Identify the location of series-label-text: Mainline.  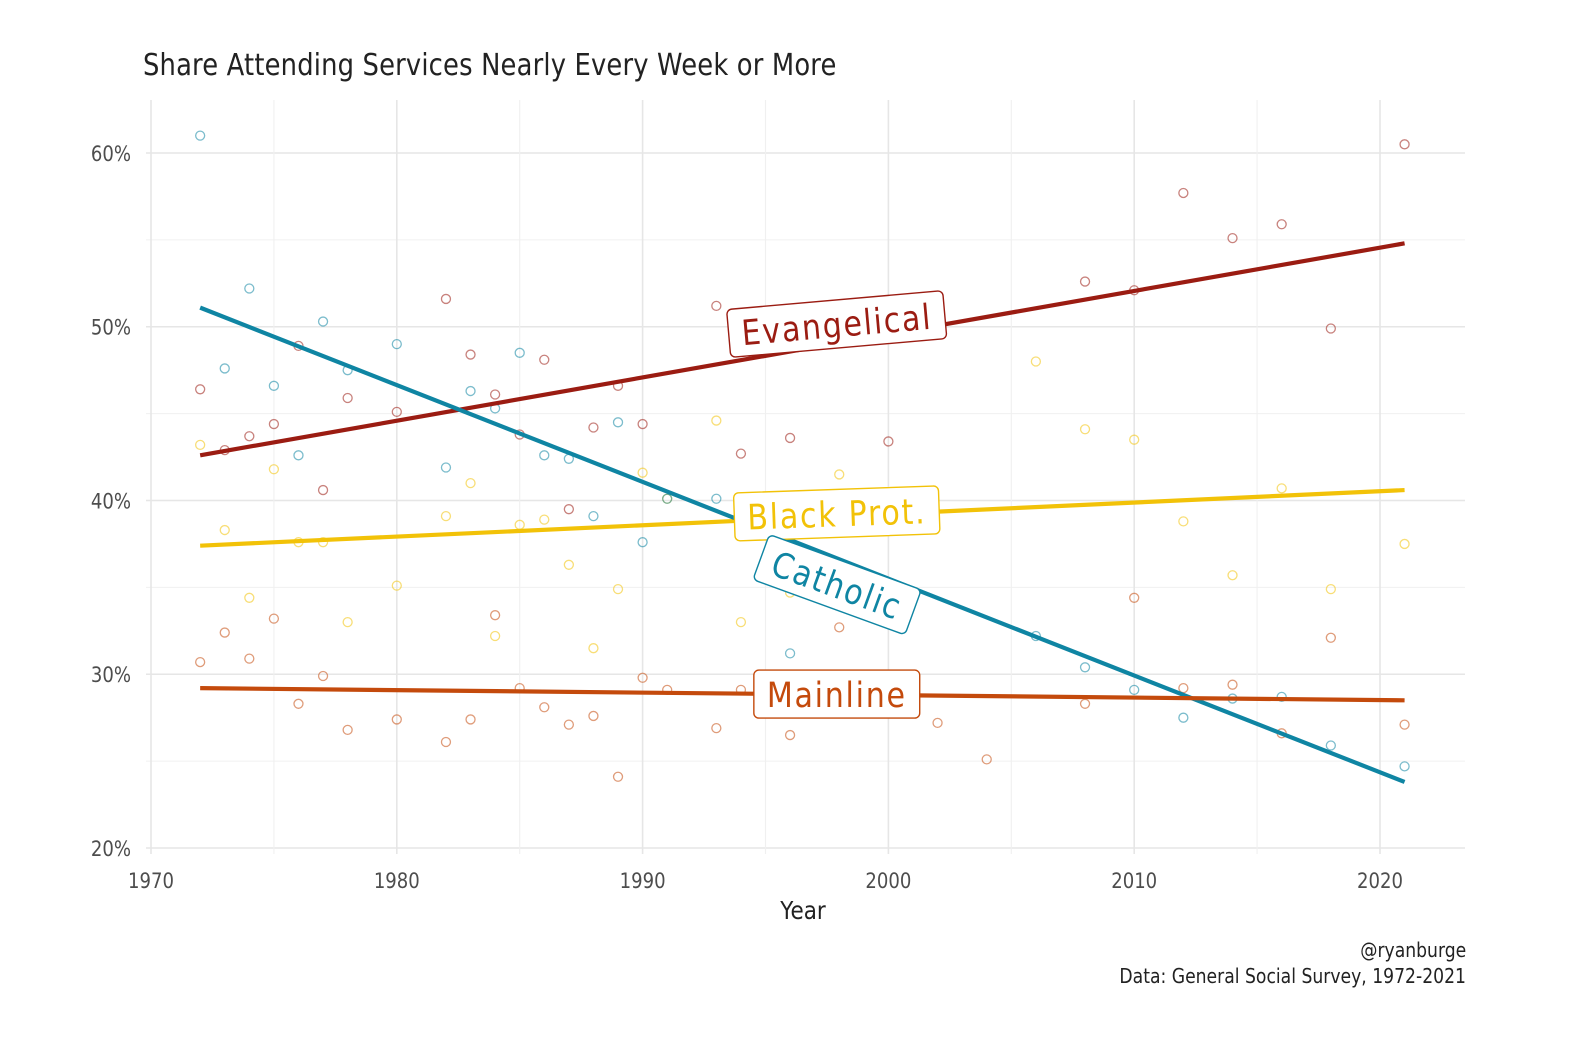
(837, 695).